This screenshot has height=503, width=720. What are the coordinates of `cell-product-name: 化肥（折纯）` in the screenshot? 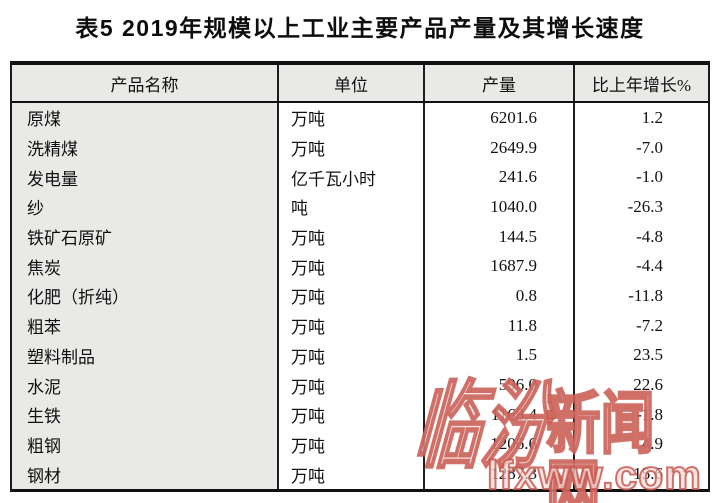 It's located at (145, 296).